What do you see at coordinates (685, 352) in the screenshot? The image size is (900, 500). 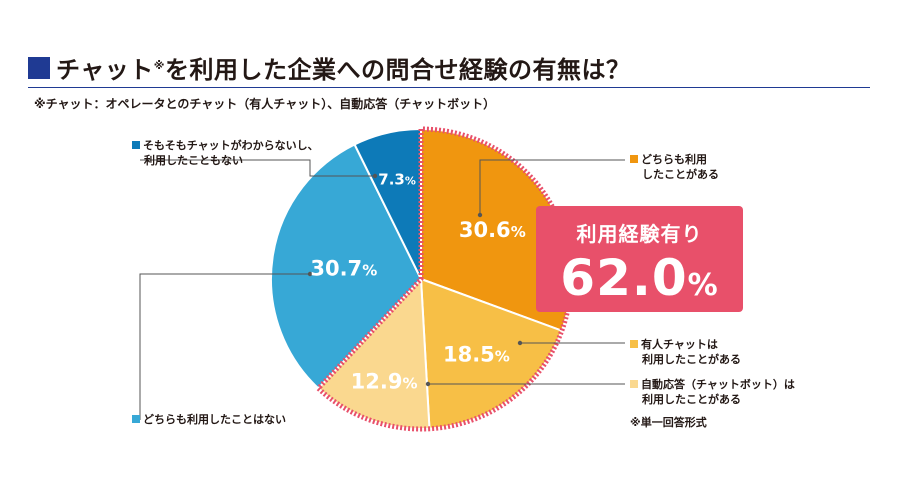 I see `legend-entry: 有人チャットは利用したことがある` at bounding box center [685, 352].